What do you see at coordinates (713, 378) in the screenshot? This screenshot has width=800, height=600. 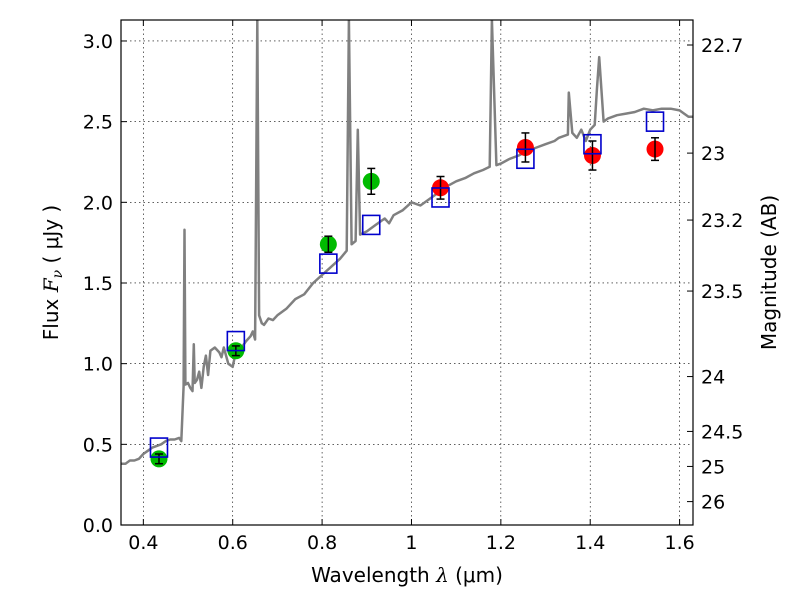 I see `y2-tick-label-4: 24` at bounding box center [713, 378].